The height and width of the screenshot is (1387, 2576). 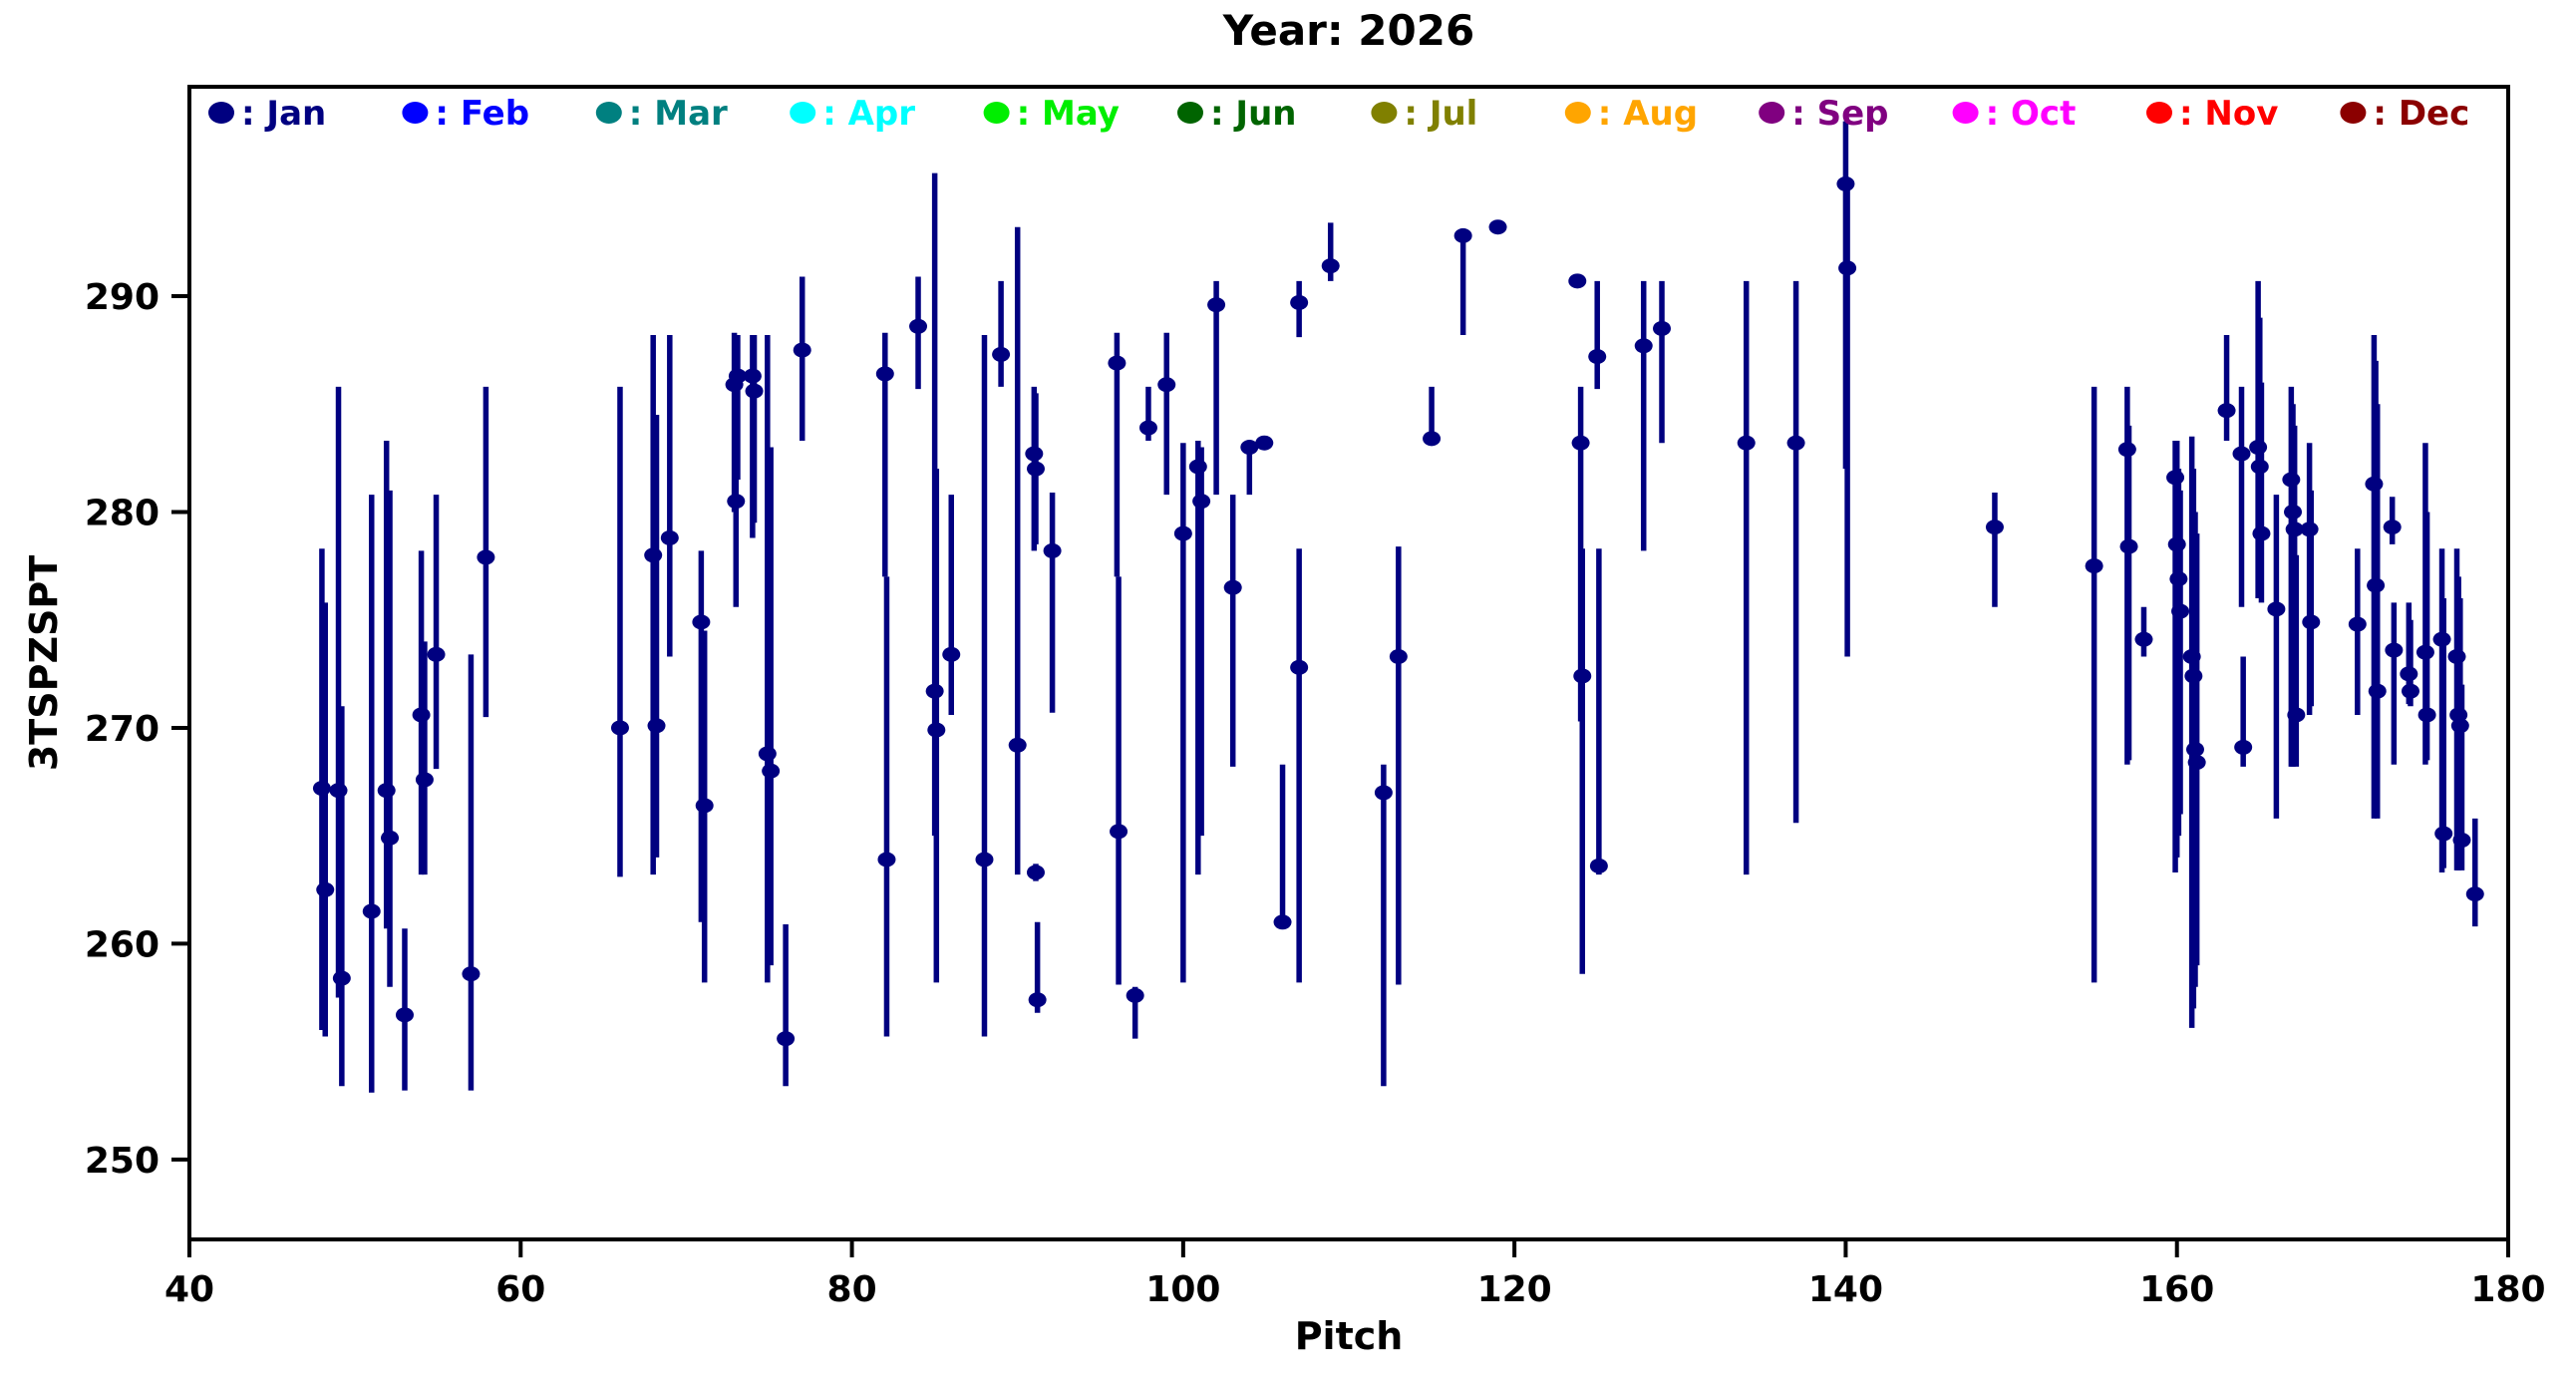 I want to click on legend-marker-apr, so click(x=803, y=113).